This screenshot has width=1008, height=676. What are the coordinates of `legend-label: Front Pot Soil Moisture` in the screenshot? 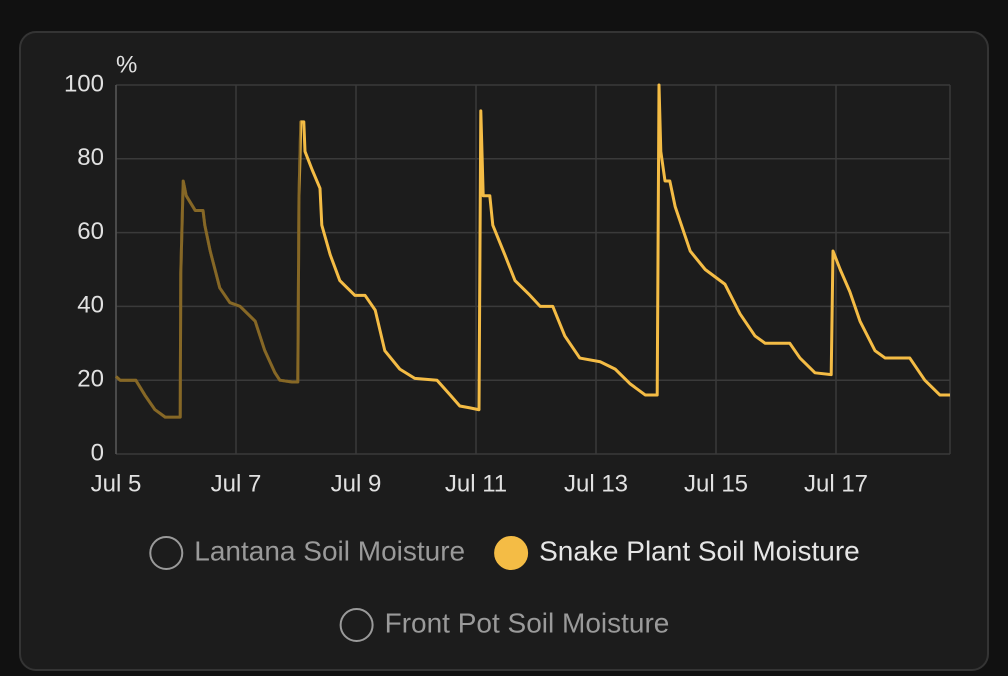 It's located at (527, 622).